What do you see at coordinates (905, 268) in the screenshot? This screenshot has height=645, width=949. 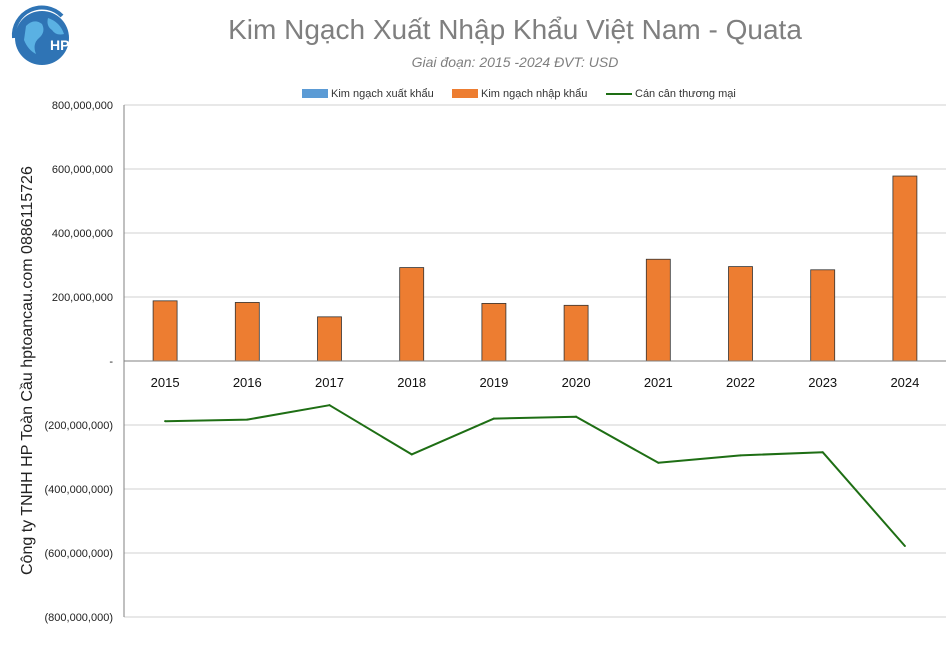 I see `import-bar-2024` at bounding box center [905, 268].